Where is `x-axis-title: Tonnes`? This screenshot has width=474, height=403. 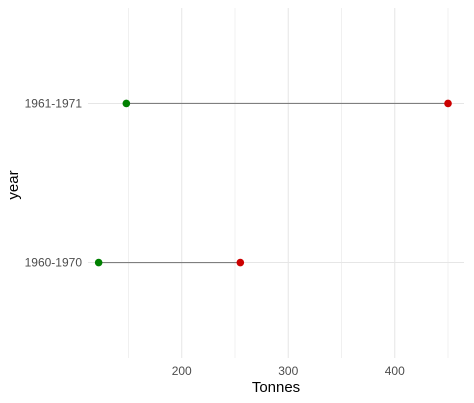
x-axis-title: Tonnes is located at coordinates (276, 387).